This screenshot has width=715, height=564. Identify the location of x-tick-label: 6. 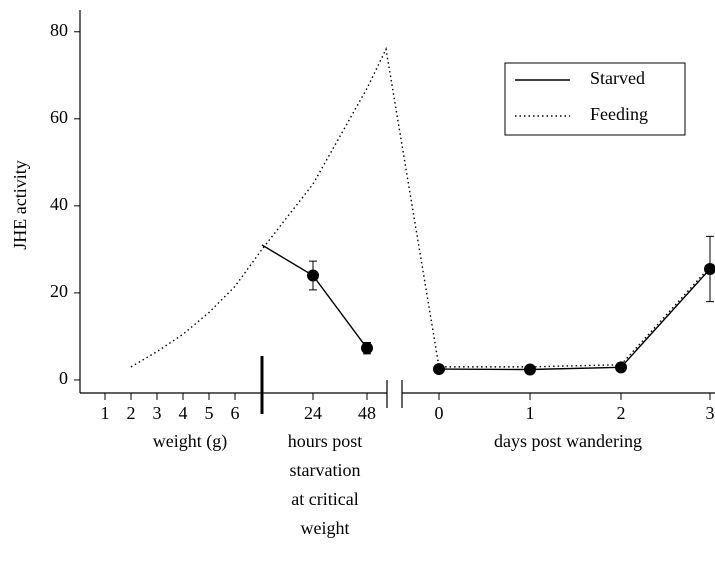
(235, 413).